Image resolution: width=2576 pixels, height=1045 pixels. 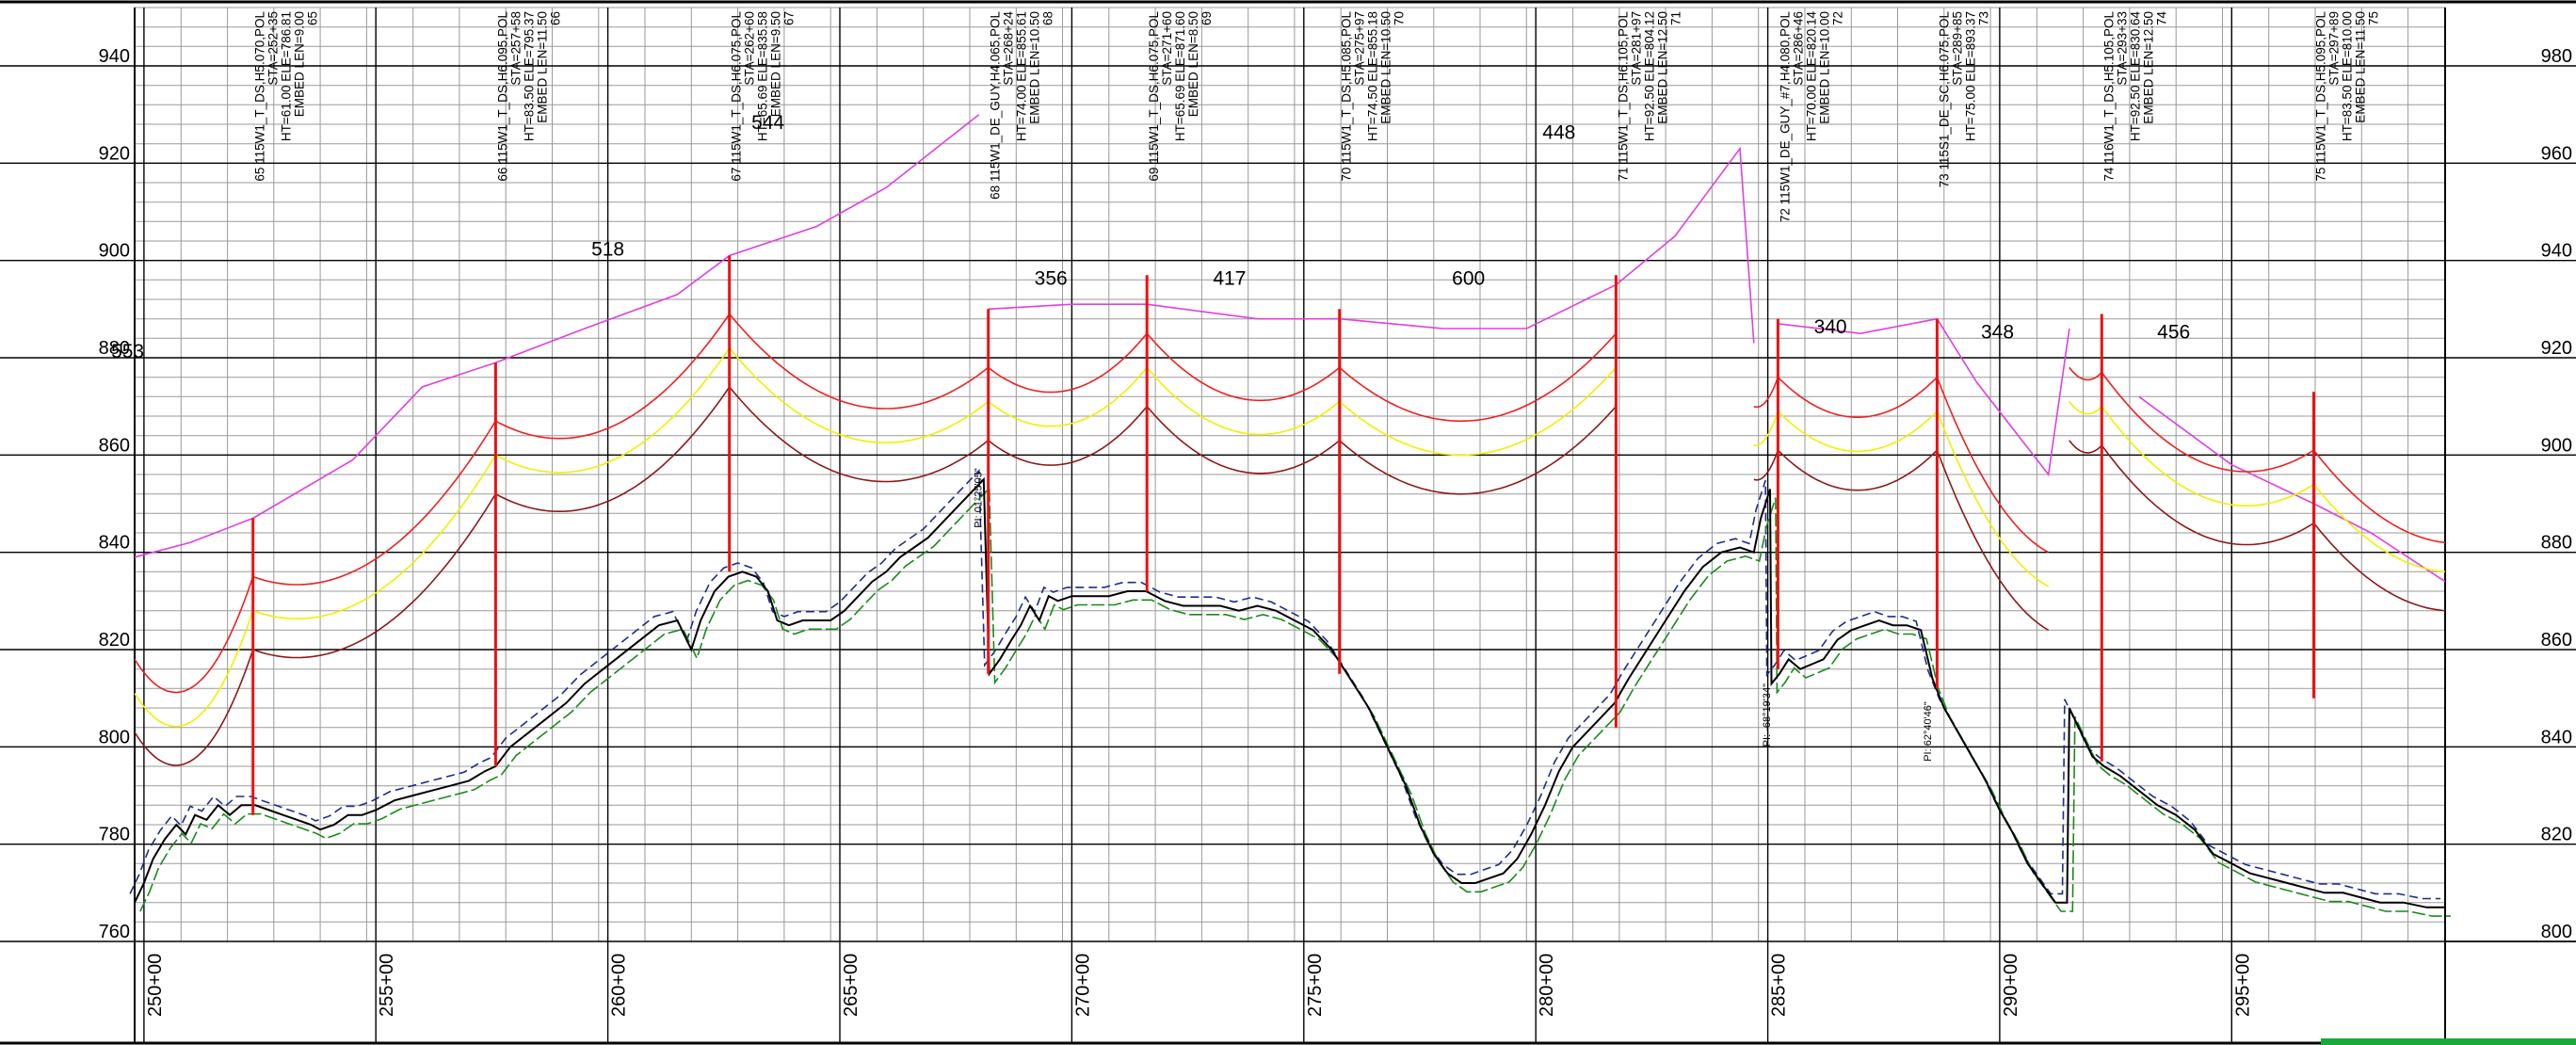 I want to click on status-accent-bar, so click(x=2448, y=1041).